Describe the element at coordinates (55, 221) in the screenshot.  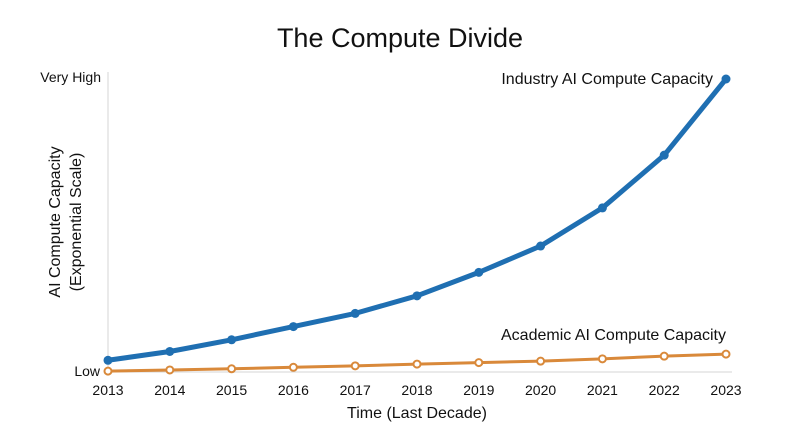
I see `y-axis-label-line-1: AI Compute Capacity` at that location.